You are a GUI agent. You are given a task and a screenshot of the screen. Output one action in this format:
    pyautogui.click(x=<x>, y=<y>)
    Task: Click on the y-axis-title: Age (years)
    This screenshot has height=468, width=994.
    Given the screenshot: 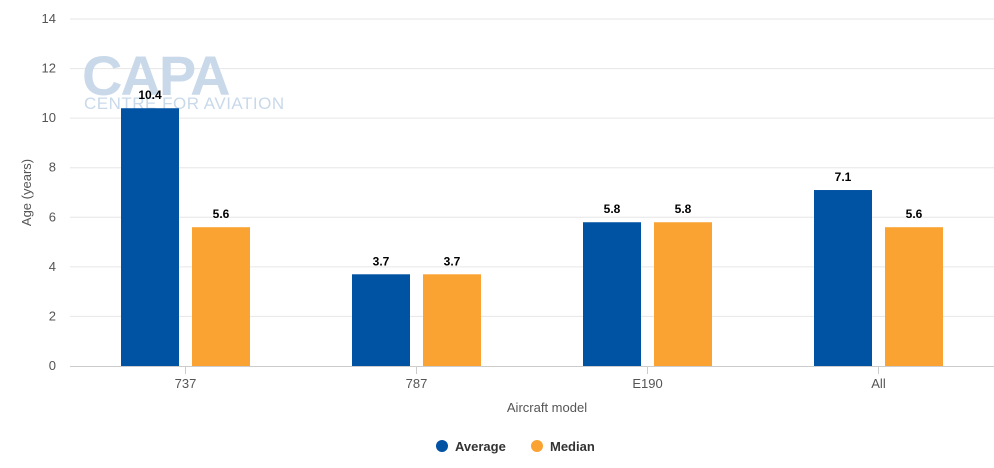 What is the action you would take?
    pyautogui.click(x=26, y=192)
    